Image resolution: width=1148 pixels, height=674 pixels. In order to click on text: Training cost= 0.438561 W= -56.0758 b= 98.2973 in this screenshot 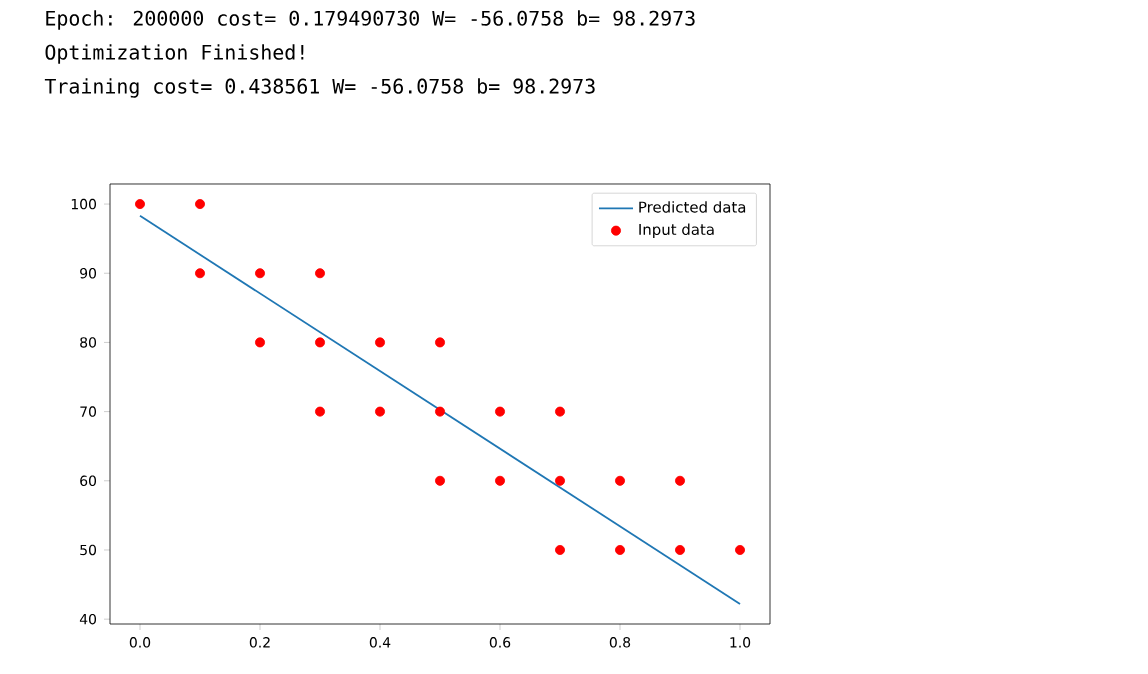, I will do `click(319, 88)`.